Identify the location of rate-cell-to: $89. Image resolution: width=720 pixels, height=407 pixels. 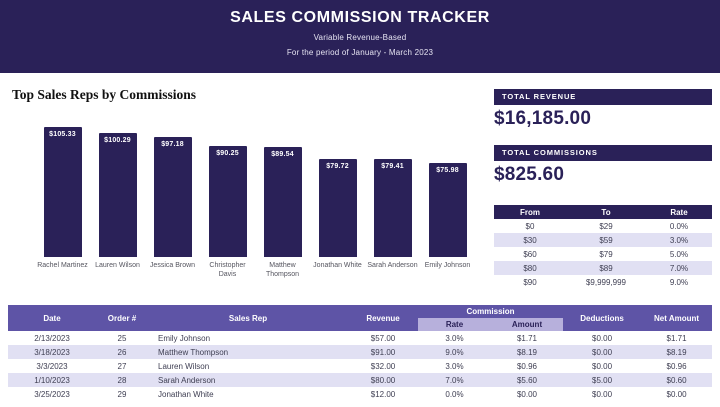
(606, 268).